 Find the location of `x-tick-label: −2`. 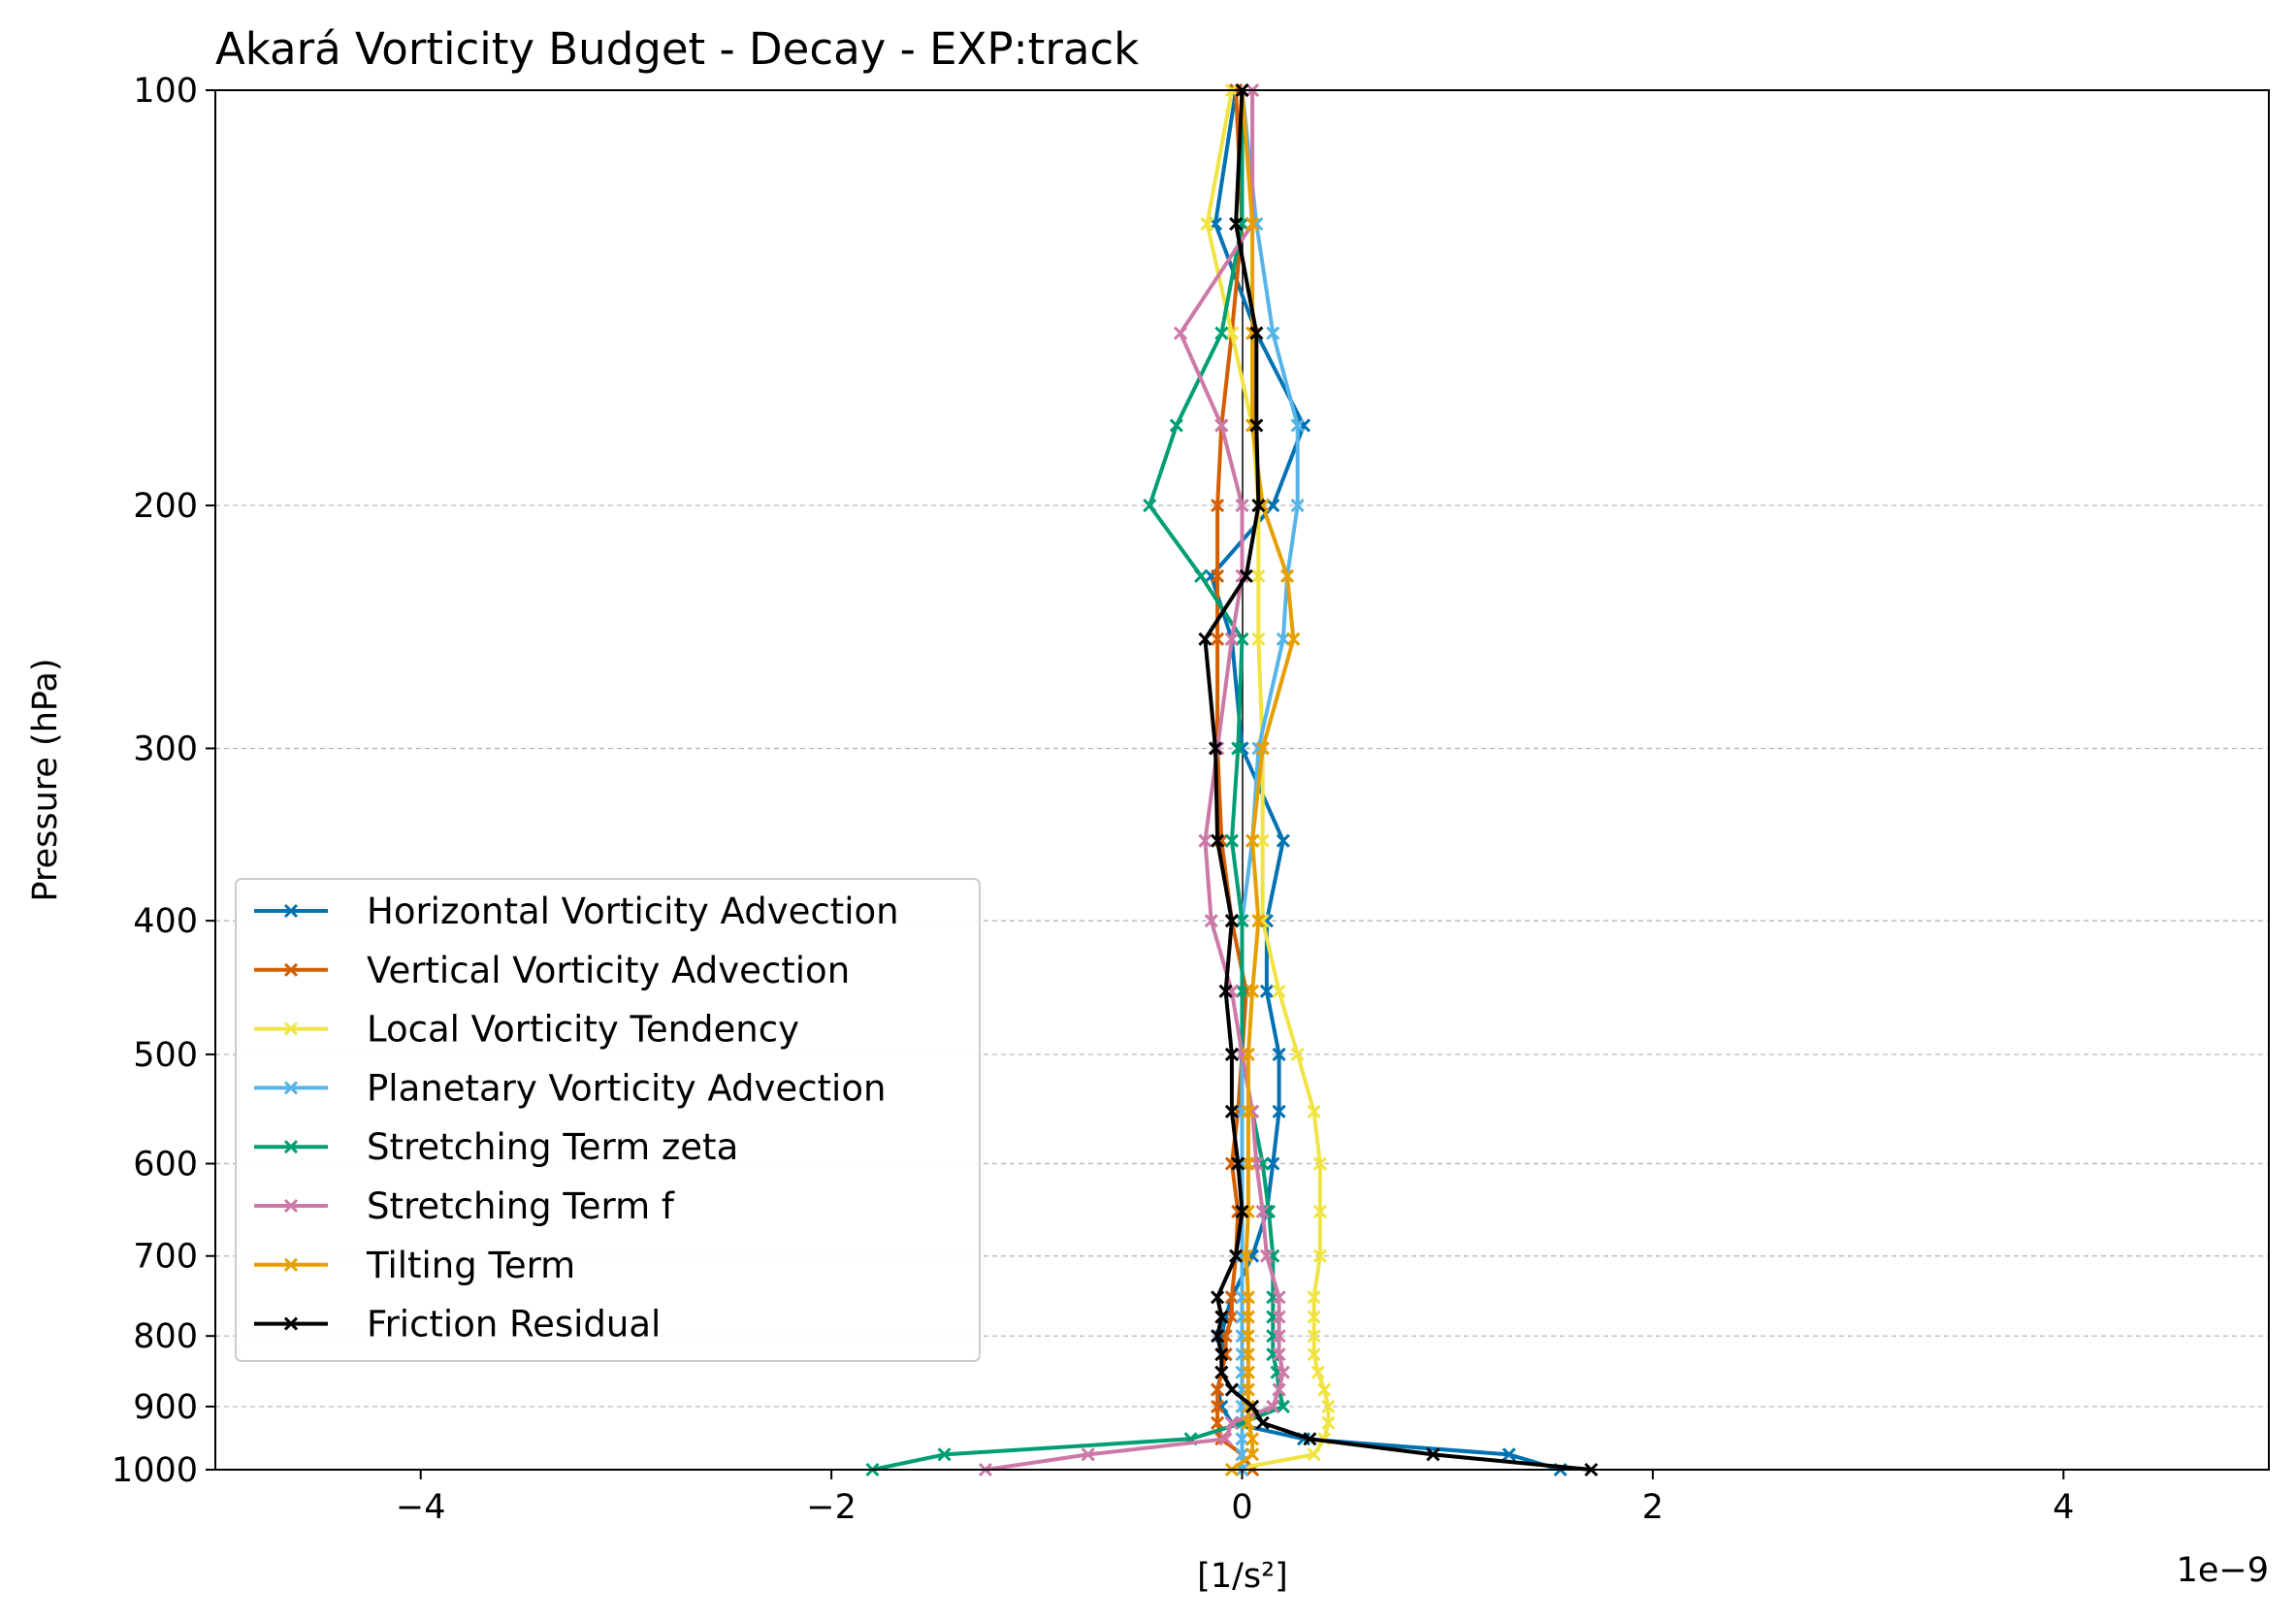

x-tick-label: −2 is located at coordinates (832, 1508).